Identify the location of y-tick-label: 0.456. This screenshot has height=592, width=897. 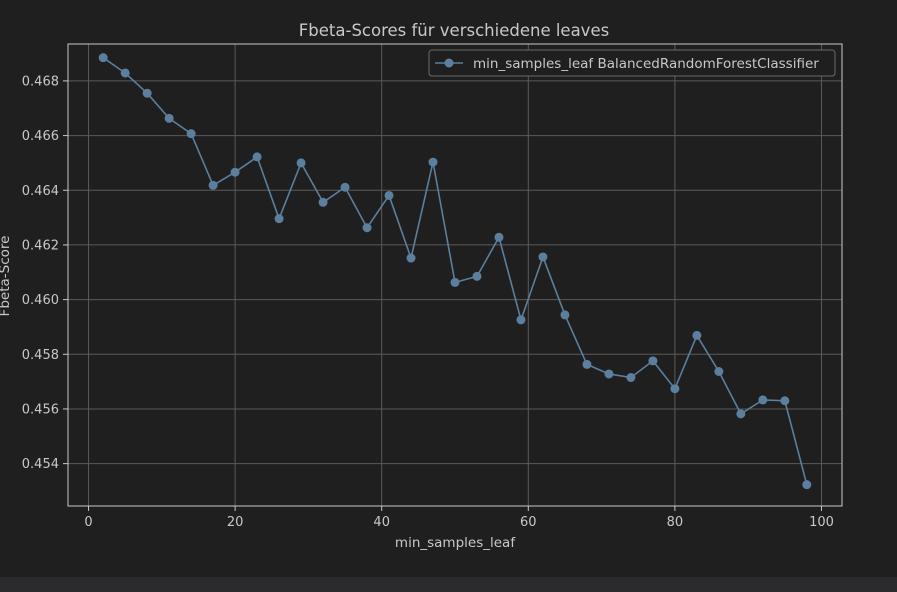
(40, 409).